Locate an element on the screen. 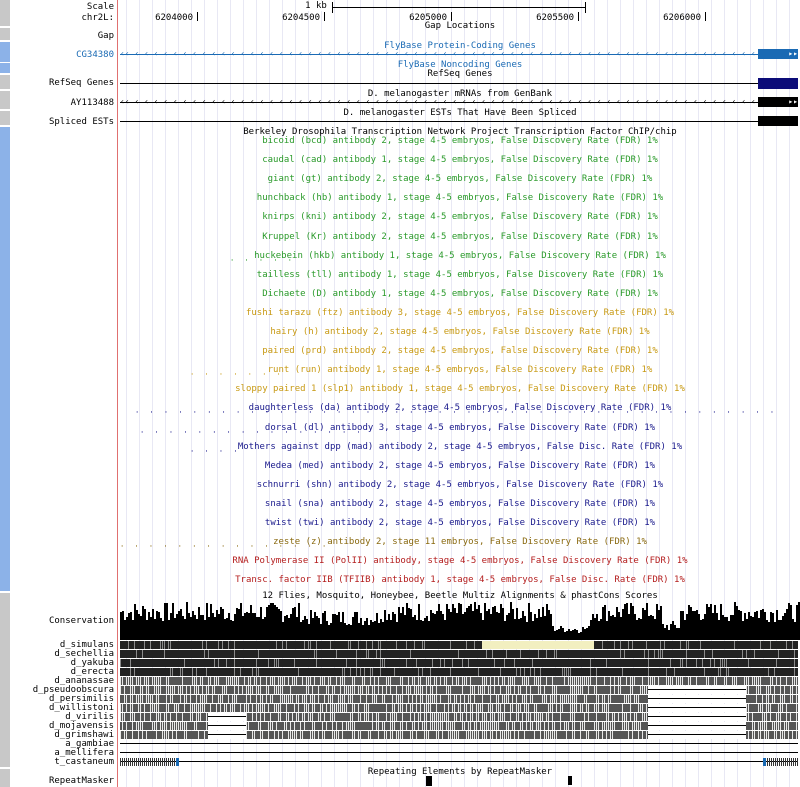 The image size is (800, 787). track-button-repeatmasker is located at coordinates (5, 778).